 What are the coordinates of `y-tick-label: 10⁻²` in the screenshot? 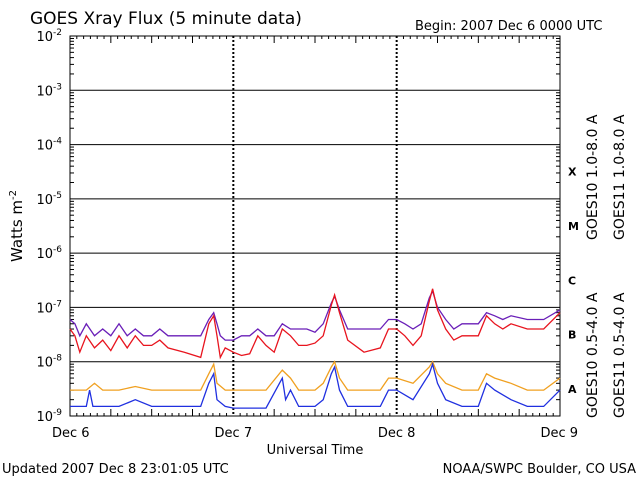 It's located at (49, 36).